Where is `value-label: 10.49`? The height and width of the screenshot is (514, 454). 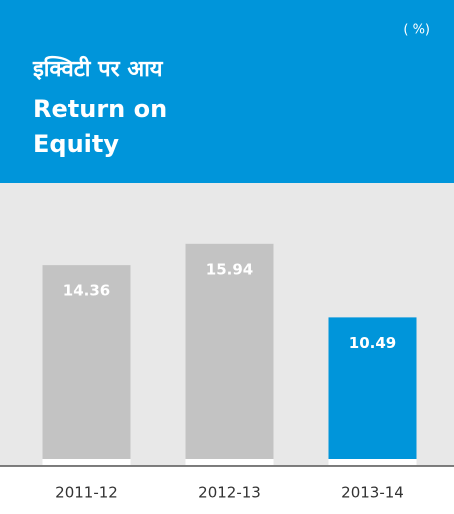
value-label: 10.49 is located at coordinates (372, 343).